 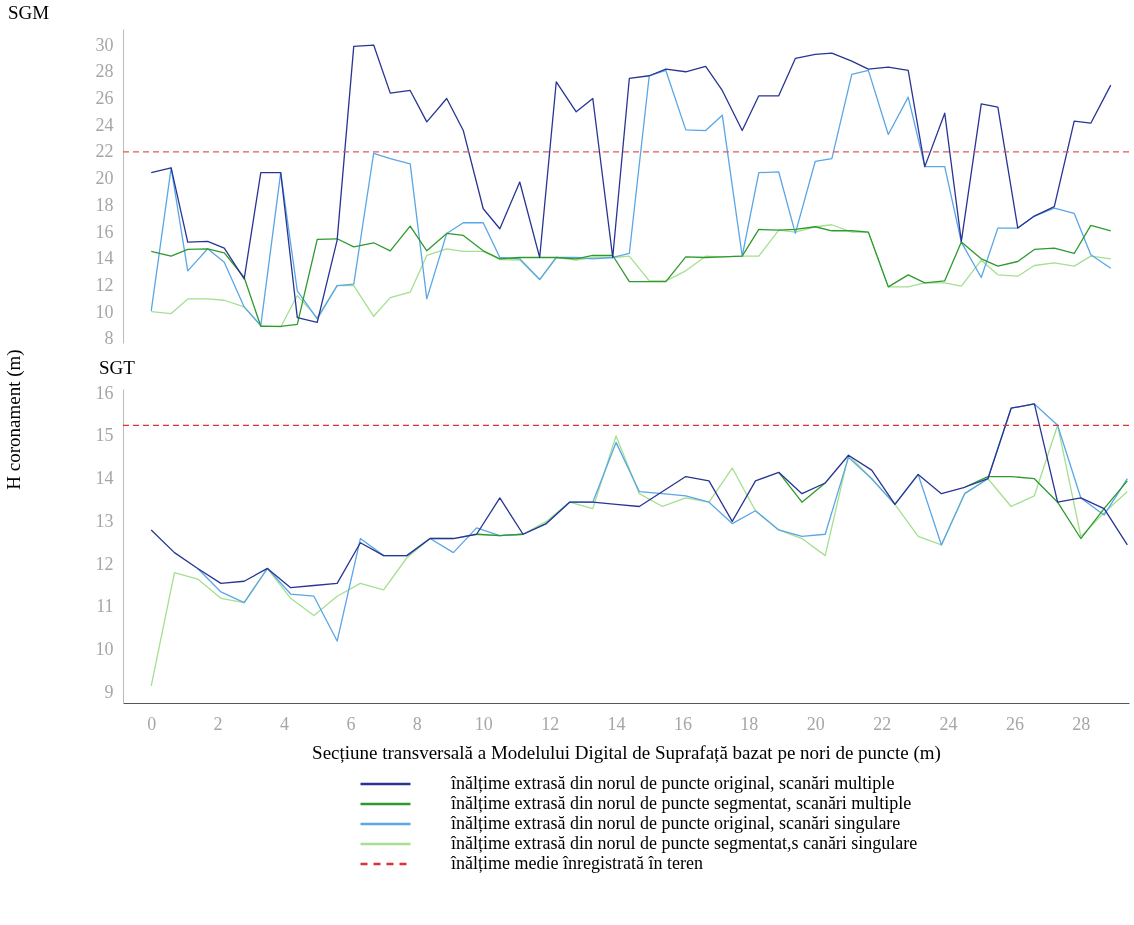 What do you see at coordinates (104, 44) in the screenshot?
I see `y-tick-label: 30` at bounding box center [104, 44].